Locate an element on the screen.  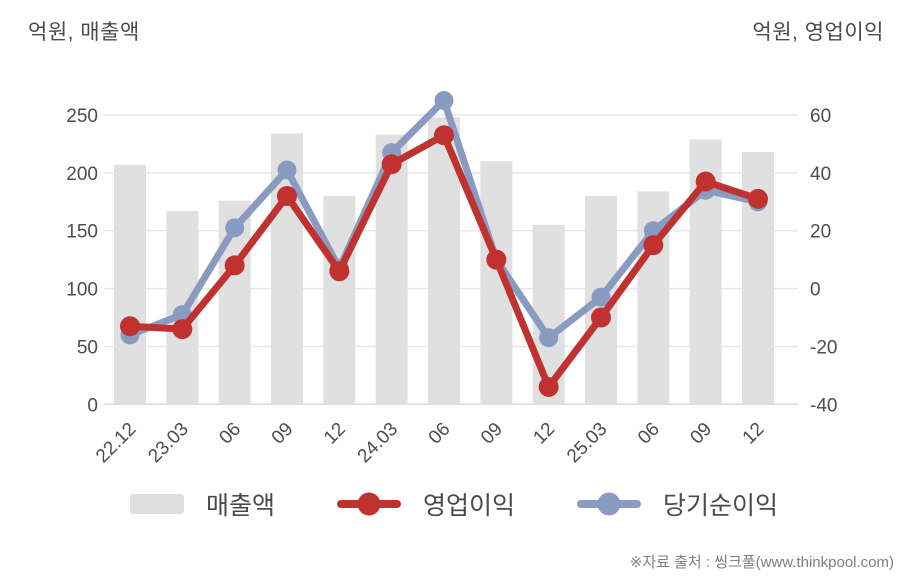
legend-item-operating-profit: 영업이익 is located at coordinates (425, 504).